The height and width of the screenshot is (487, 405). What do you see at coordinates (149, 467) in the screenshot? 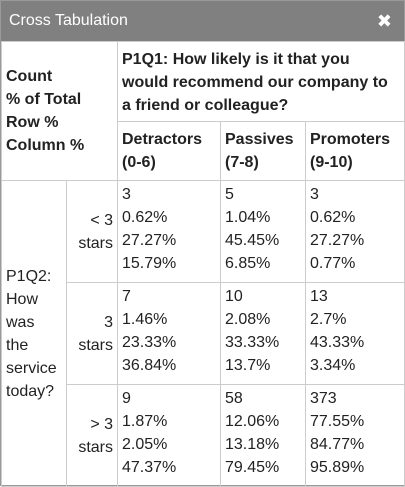
I see `cell-column-percent: 47.37%` at bounding box center [149, 467].